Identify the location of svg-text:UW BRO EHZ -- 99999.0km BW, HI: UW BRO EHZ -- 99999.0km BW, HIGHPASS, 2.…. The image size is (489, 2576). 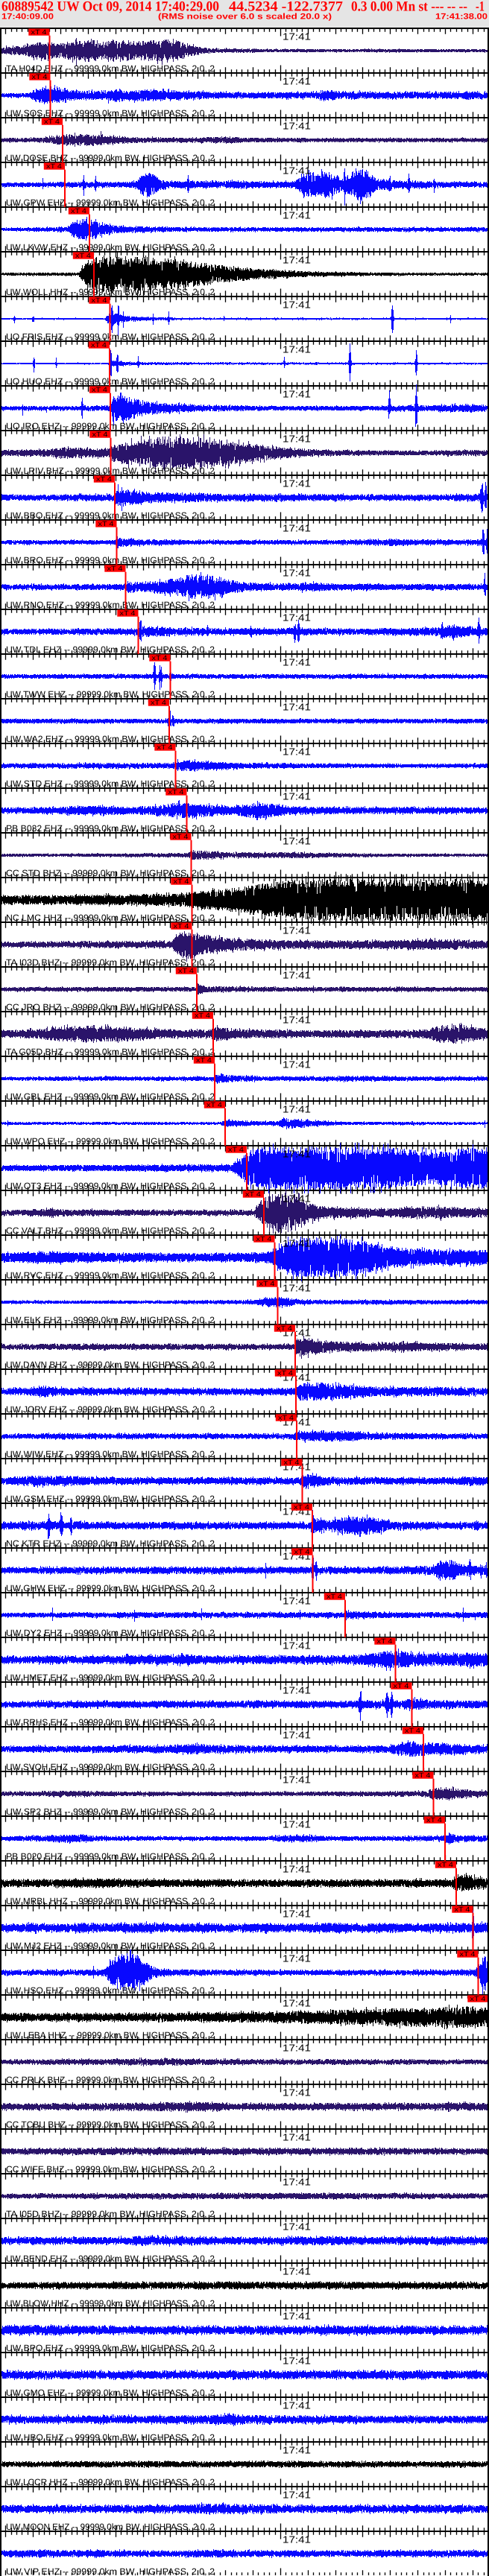
(110, 560).